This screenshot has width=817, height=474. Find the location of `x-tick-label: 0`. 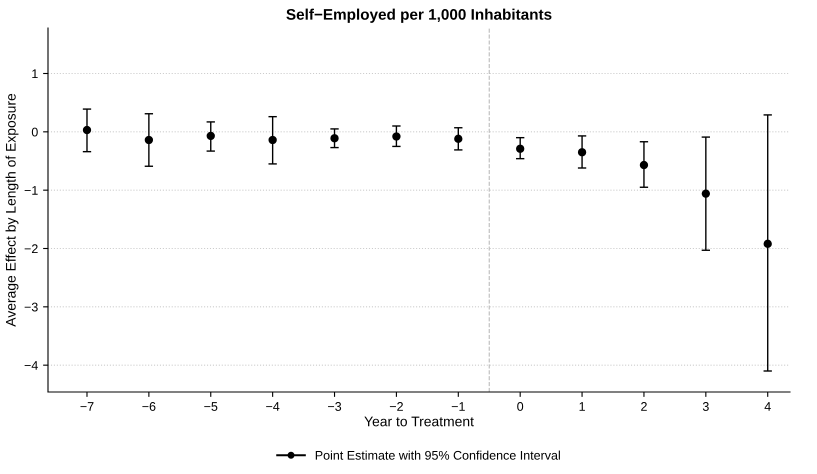

x-tick-label: 0 is located at coordinates (520, 406).